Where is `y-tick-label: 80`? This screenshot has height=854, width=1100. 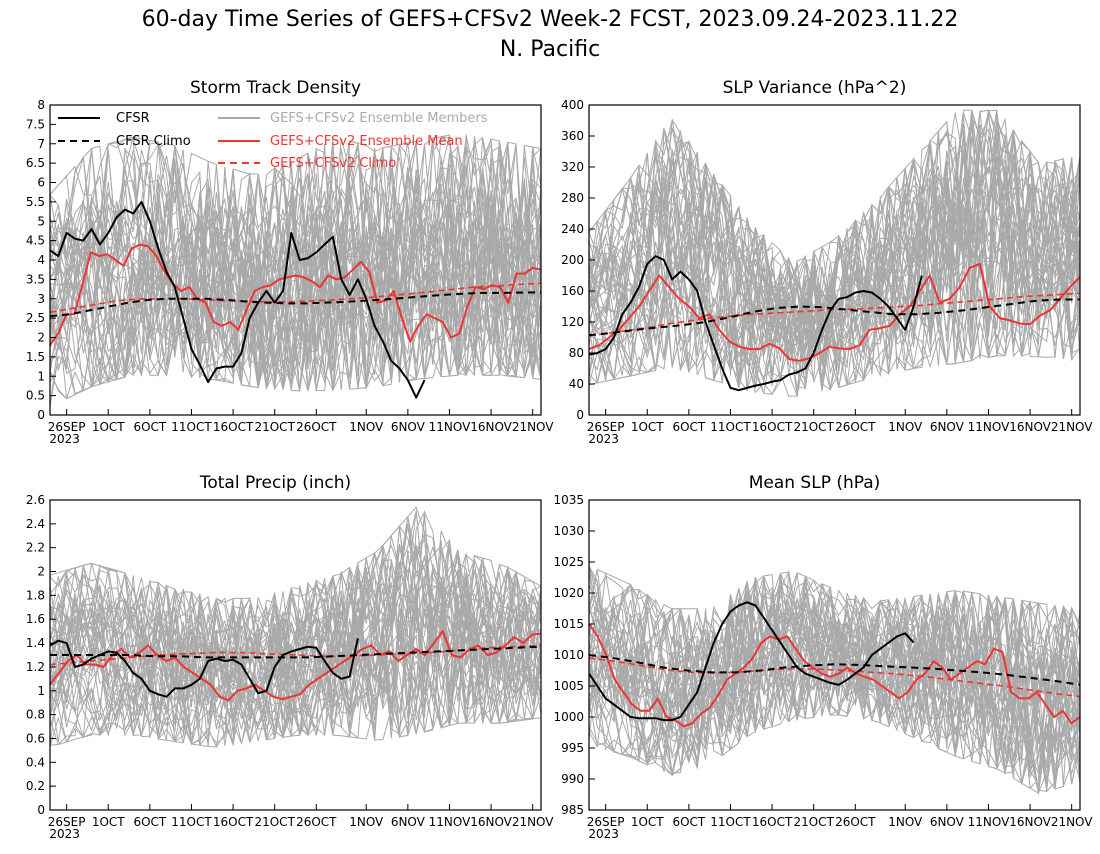
y-tick-label: 80 is located at coordinates (576, 353).